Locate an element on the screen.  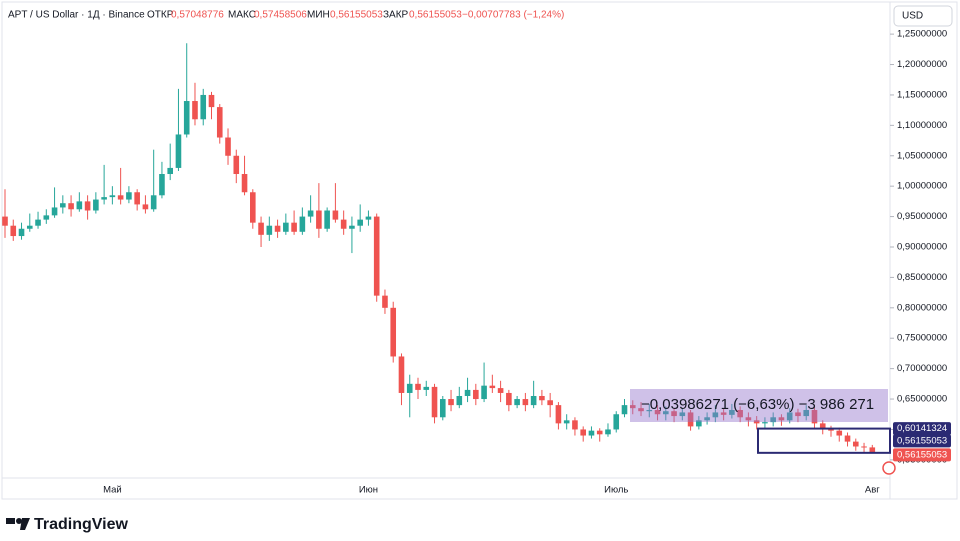
y-tick-label: 0,65000000 is located at coordinates (922, 399).